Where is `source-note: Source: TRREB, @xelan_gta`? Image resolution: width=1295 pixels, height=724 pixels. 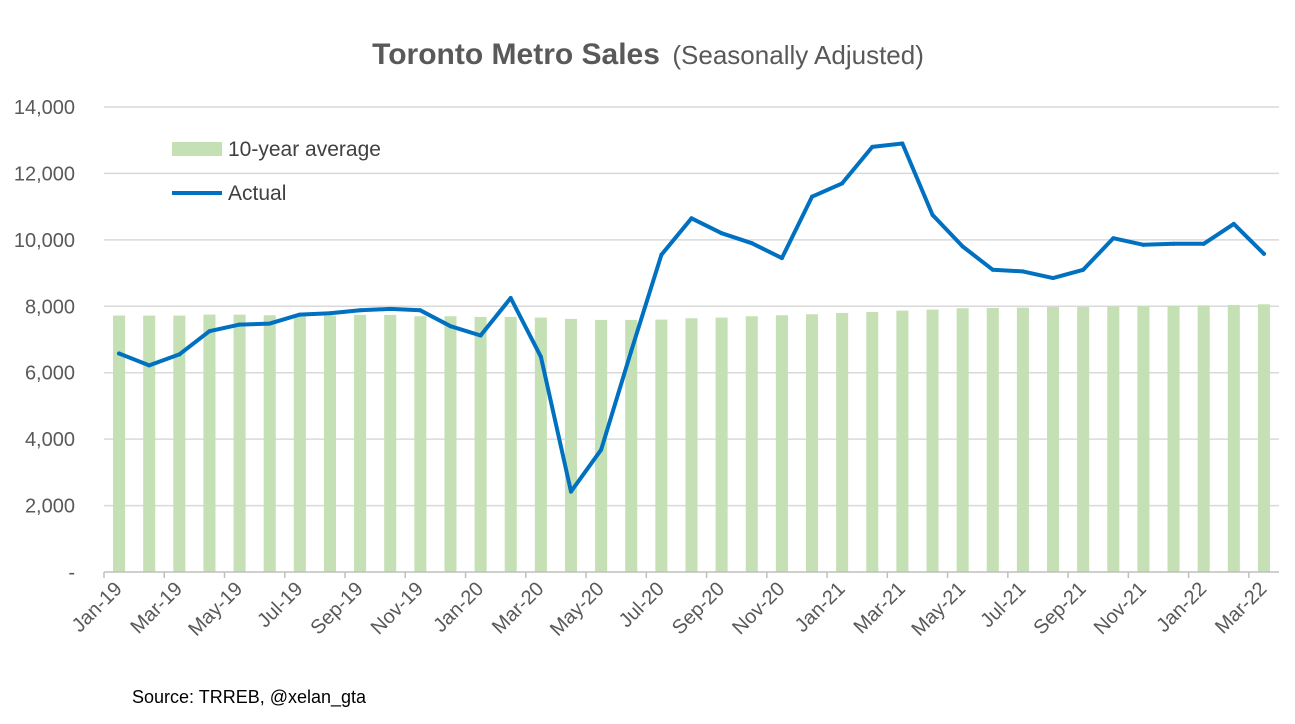
source-note: Source: TRREB, @xelan_gta is located at coordinates (249, 697).